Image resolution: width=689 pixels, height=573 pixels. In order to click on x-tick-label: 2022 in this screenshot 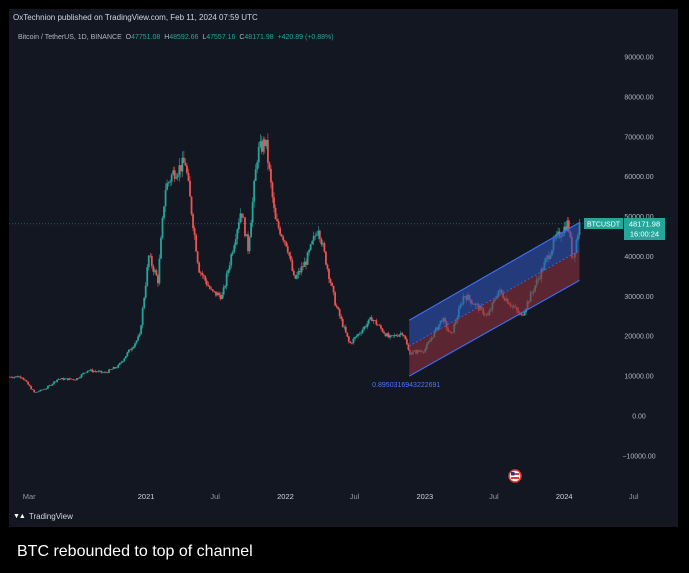, I will do `click(285, 496)`.